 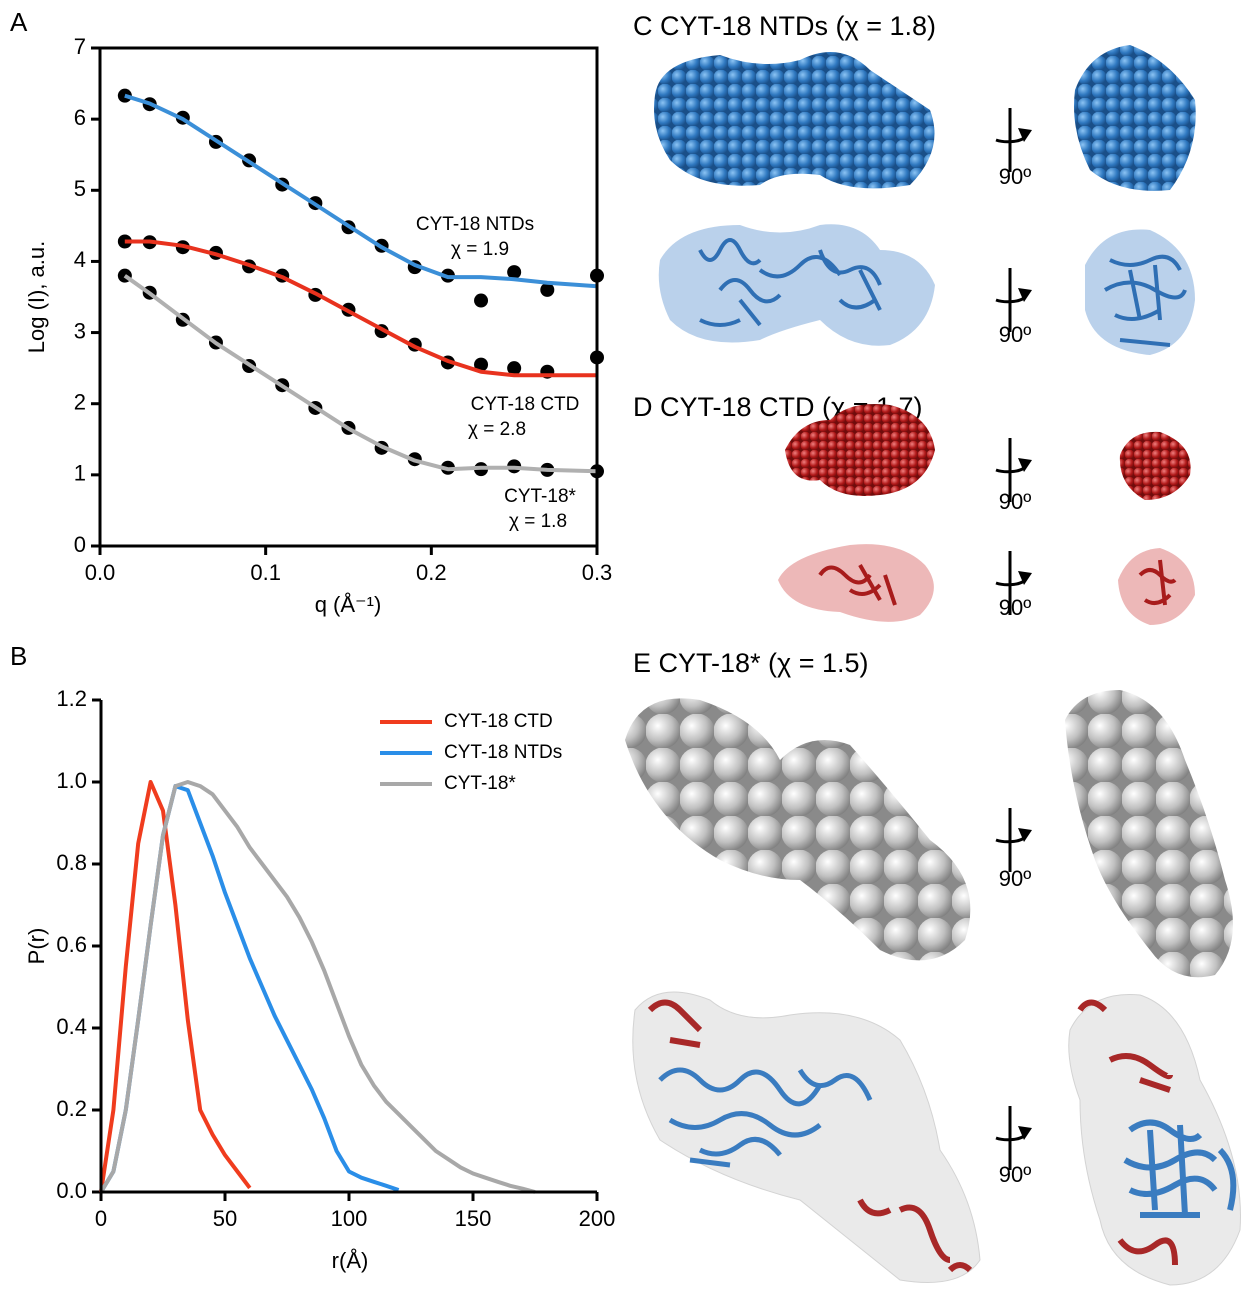 What do you see at coordinates (497, 429) in the screenshot?
I see `annotation: χ = 2.8` at bounding box center [497, 429].